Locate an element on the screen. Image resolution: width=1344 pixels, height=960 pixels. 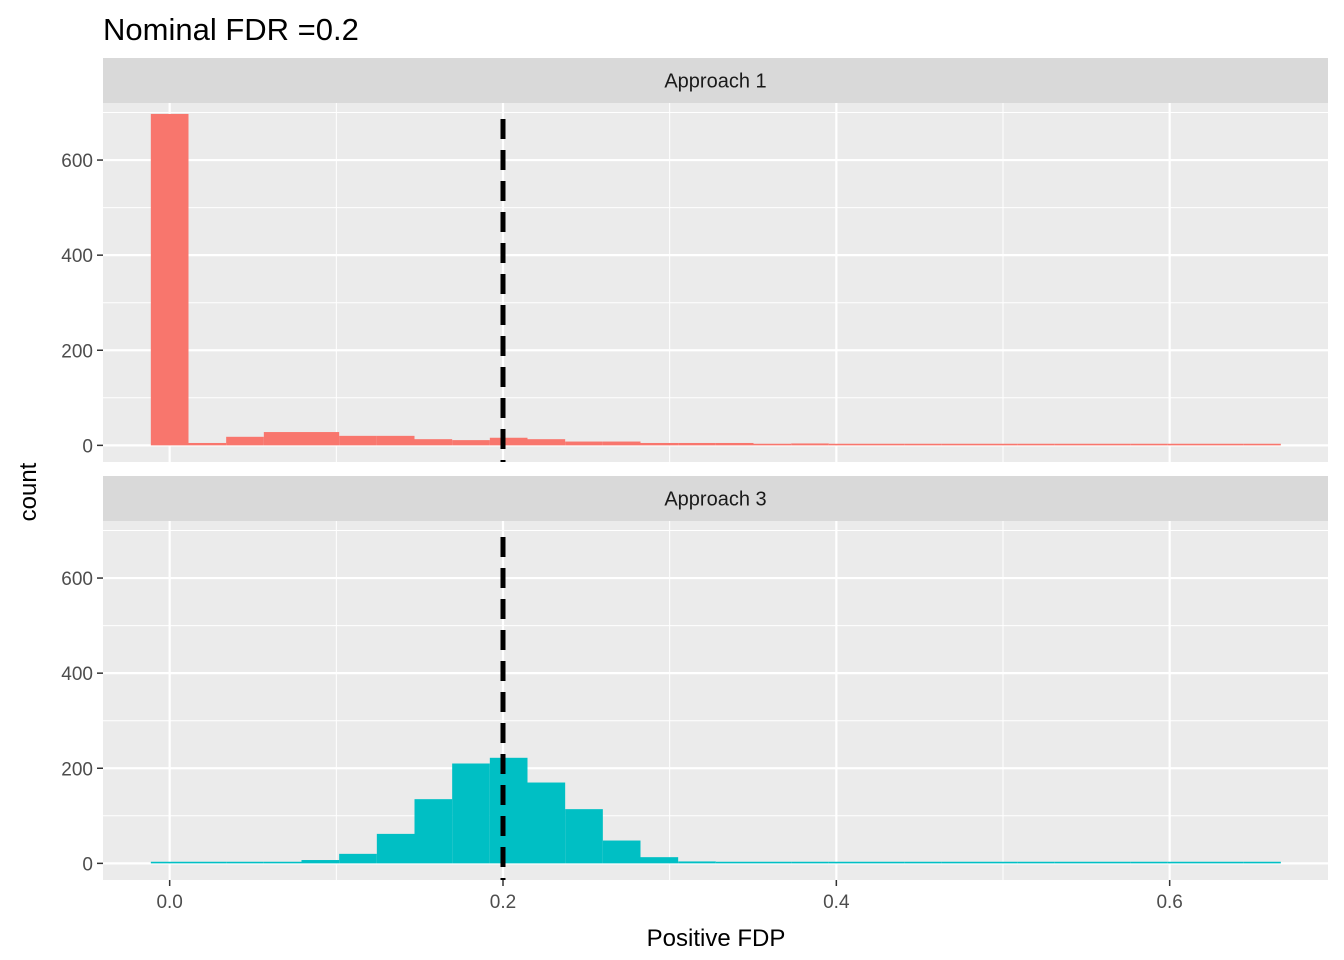
x-axis-title: Positive FDP is located at coordinates (716, 938).